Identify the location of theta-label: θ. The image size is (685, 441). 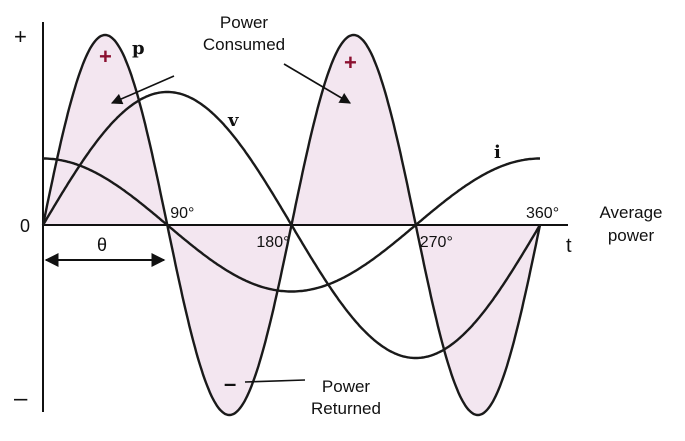
(102, 245).